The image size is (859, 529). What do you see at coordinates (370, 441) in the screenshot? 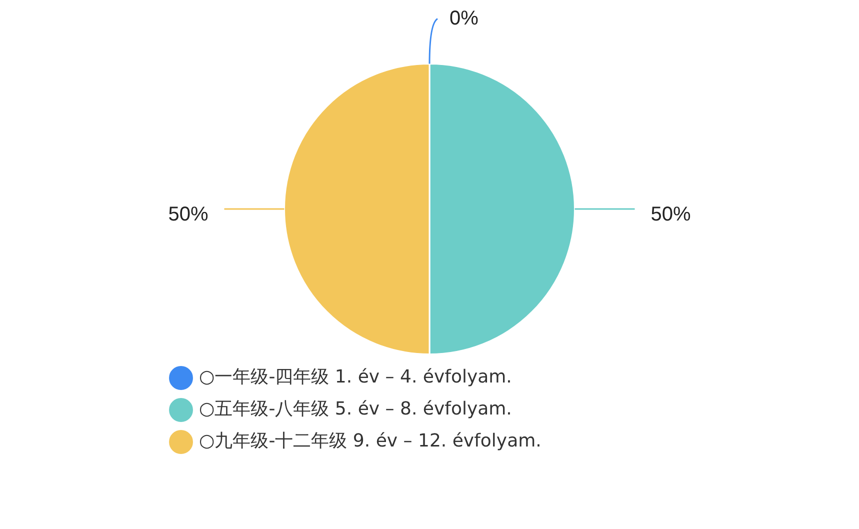
I see `legend-label: ○九年级-十二年级 9. év – 12. évfolyam.` at bounding box center [370, 441].